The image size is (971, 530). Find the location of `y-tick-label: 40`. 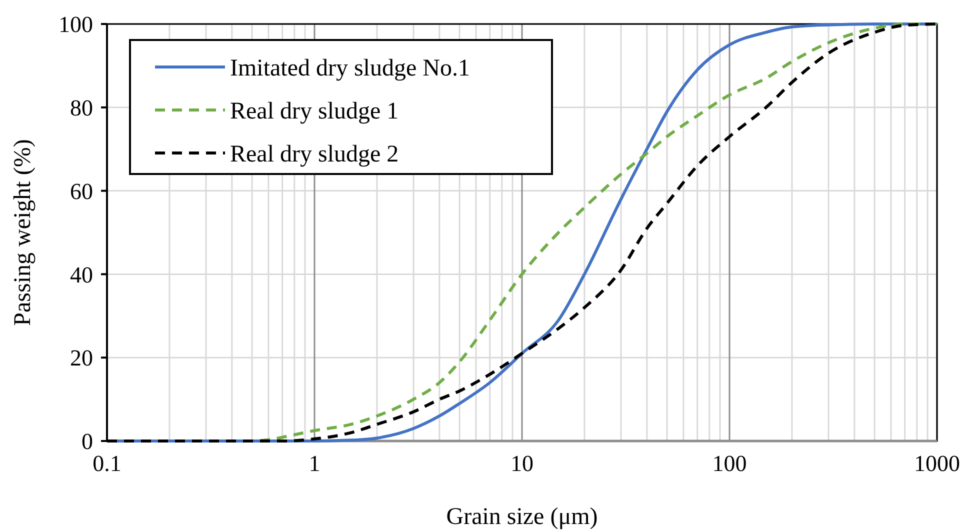

y-tick-label: 40 is located at coordinates (81, 275).